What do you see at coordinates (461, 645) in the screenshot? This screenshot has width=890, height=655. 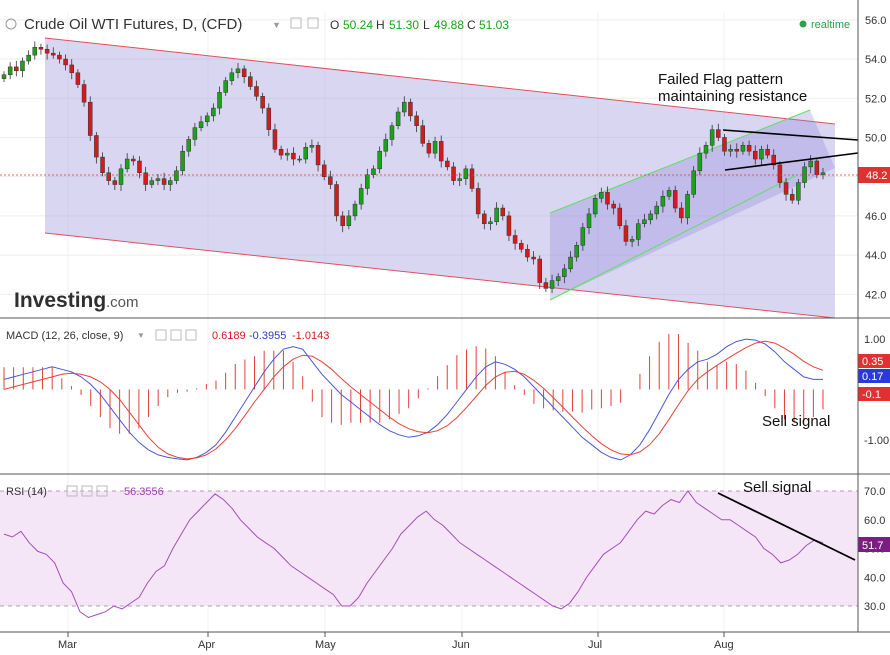 I see `time-tick-label: Jun` at bounding box center [461, 645].